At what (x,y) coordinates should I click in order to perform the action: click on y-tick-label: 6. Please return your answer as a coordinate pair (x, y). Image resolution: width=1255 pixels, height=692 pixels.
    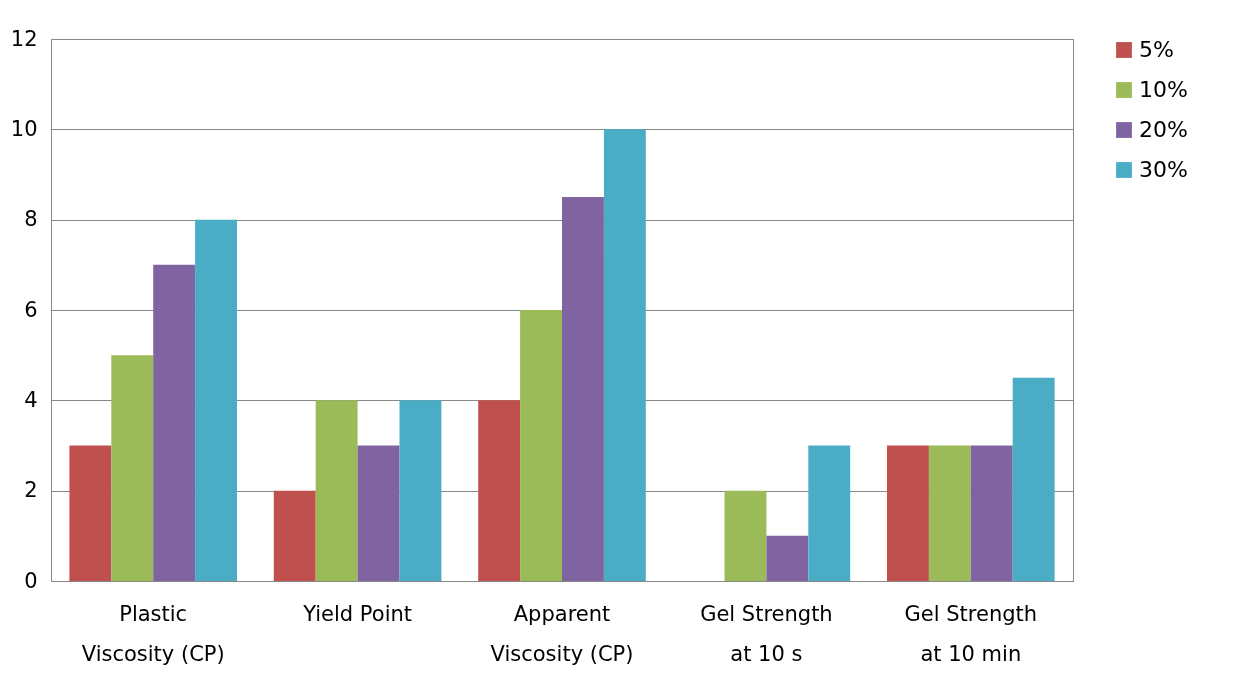
    Looking at the image, I should click on (31, 309).